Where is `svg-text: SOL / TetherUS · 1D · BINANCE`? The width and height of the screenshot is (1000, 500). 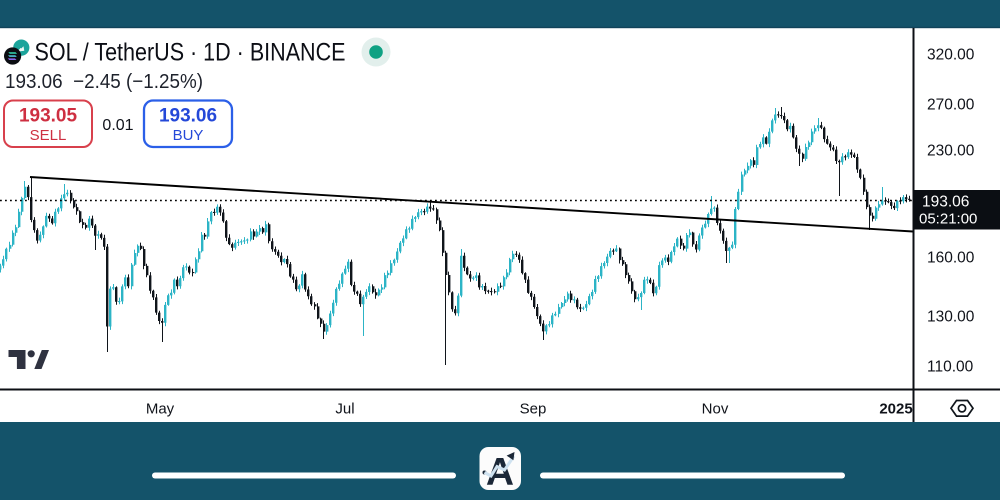 svg-text: SOL / TetherUS · 1D · BINANCE is located at coordinates (190, 53).